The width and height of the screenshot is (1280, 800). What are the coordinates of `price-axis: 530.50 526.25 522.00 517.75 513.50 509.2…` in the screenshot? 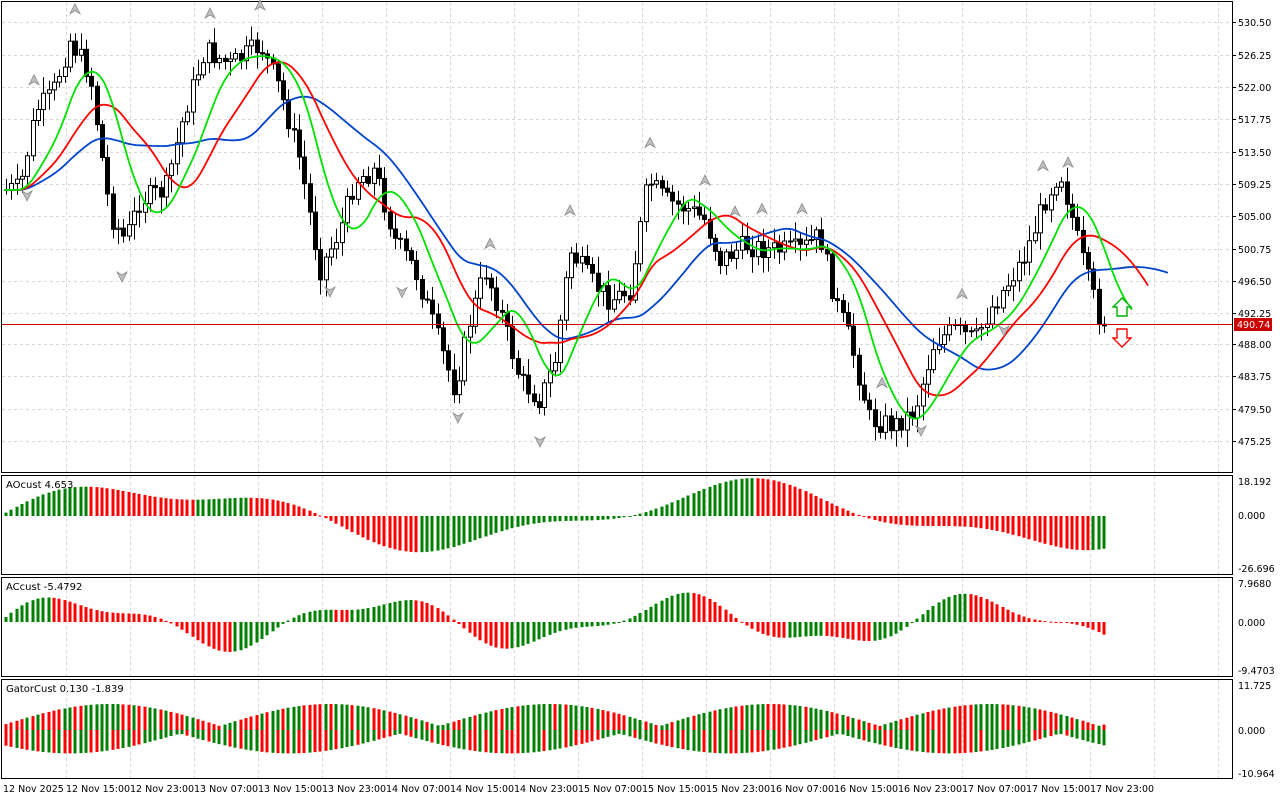 It's located at (1254, 233).